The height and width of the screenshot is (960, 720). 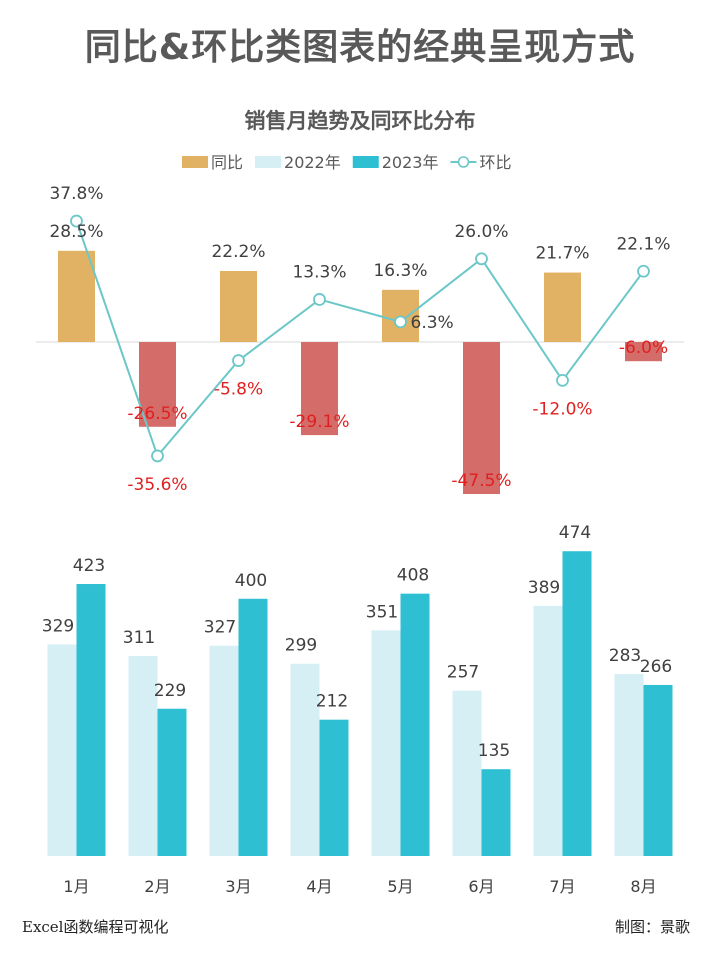 What do you see at coordinates (495, 162) in the screenshot?
I see `legend-label: 环比` at bounding box center [495, 162].